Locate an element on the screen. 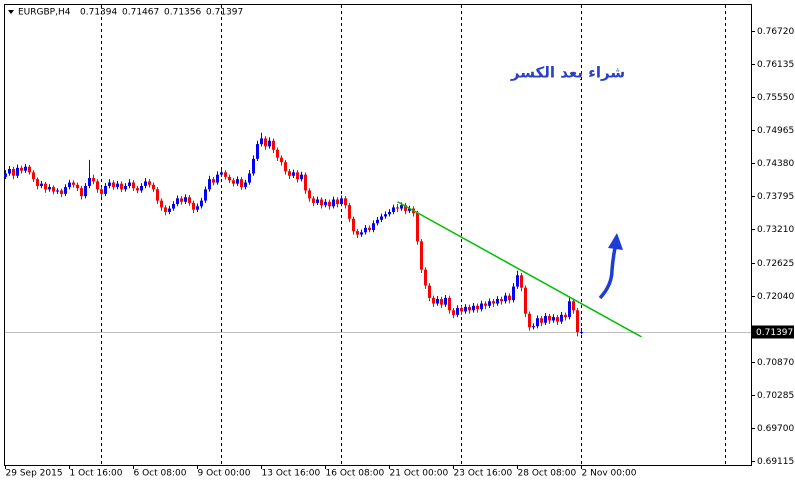 This screenshot has width=795, height=483. header: EURGBP,H4 0.71394 0.71467 0.71356 0.71397 is located at coordinates (130, 13).